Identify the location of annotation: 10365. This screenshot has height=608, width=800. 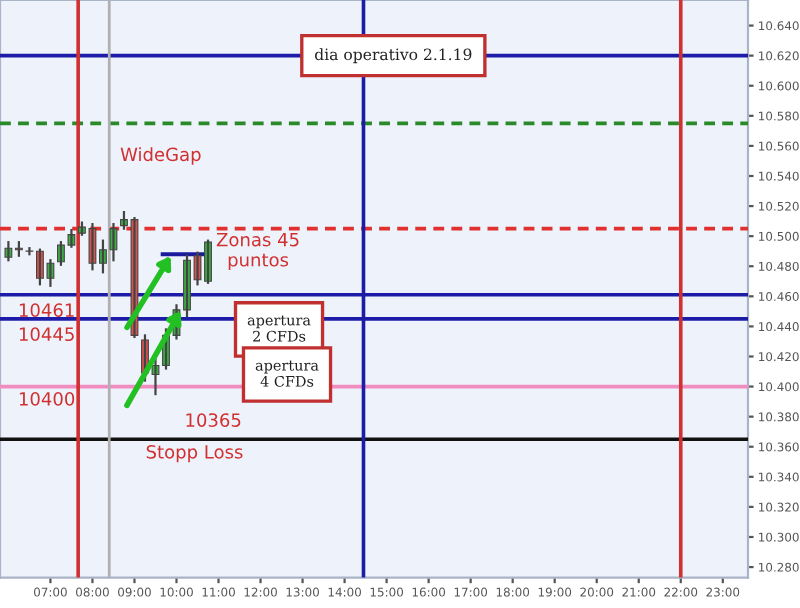
(213, 420).